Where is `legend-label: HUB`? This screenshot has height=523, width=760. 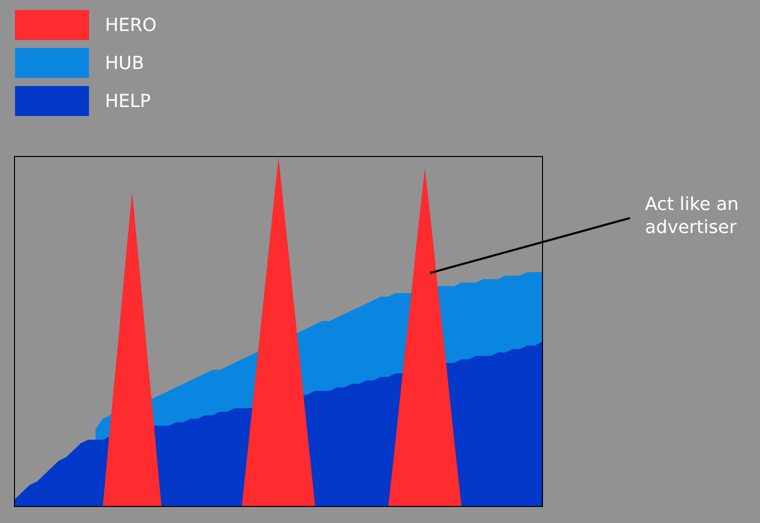
legend-label: HUB is located at coordinates (124, 63).